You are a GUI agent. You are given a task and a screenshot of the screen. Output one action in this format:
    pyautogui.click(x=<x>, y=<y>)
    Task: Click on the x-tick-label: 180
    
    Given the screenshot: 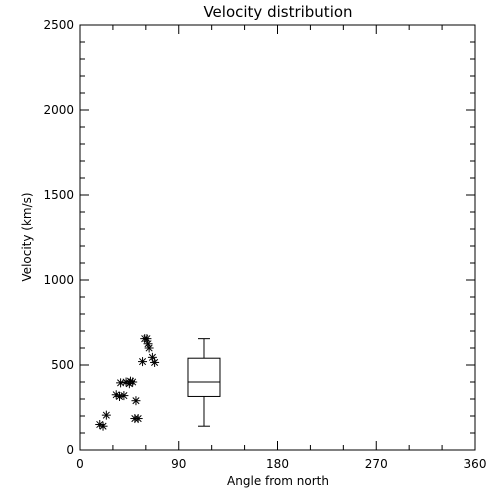 What is the action you would take?
    pyautogui.click(x=277, y=464)
    